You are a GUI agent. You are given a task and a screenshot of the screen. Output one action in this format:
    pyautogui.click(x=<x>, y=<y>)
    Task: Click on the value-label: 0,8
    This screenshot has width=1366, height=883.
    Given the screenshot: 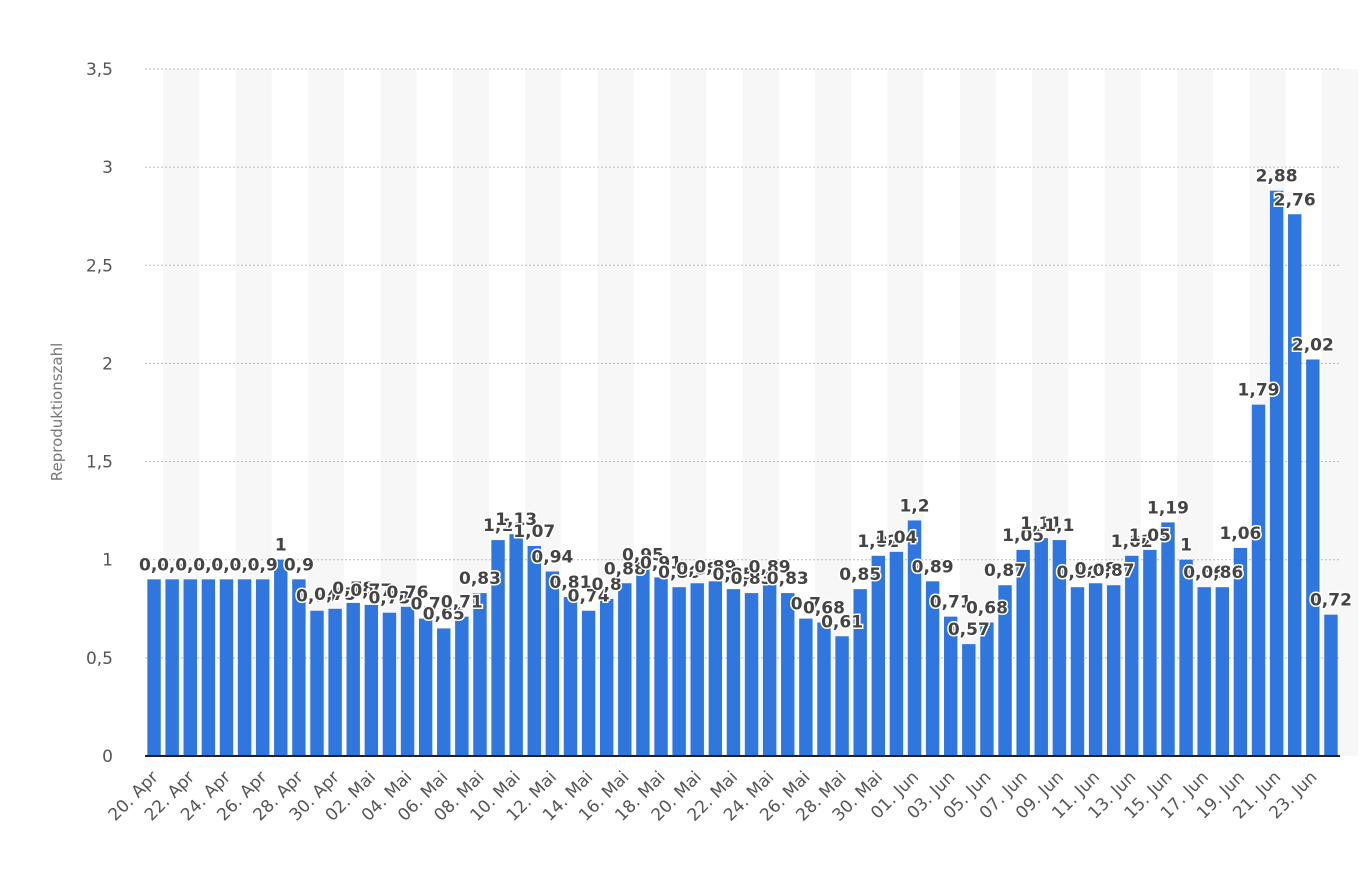 What is the action you would take?
    pyautogui.click(x=607, y=585)
    